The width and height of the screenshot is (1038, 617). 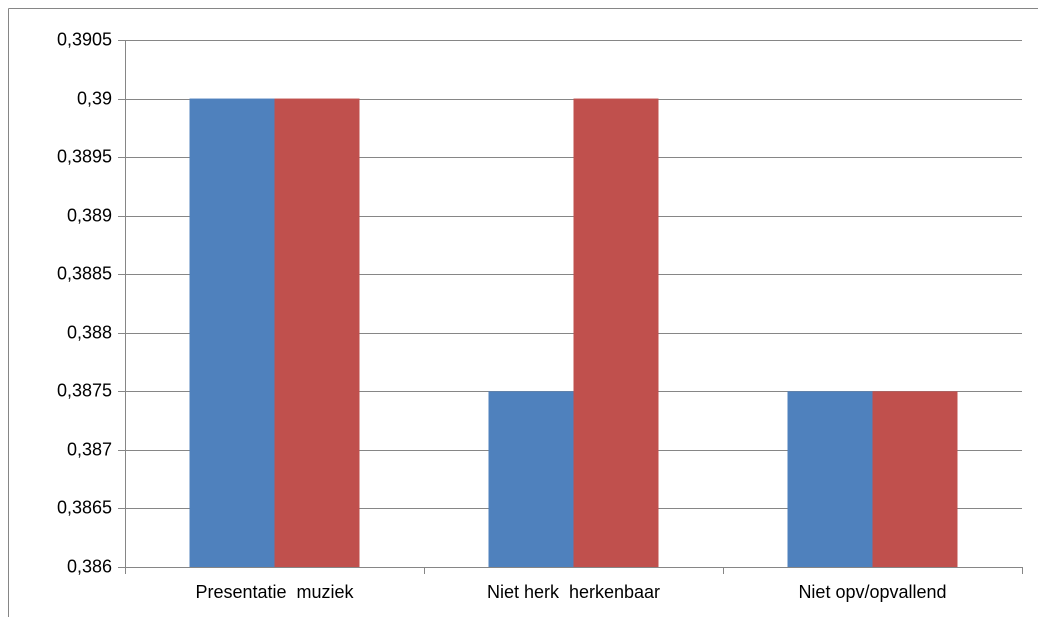 What do you see at coordinates (89, 215) in the screenshot?
I see `y-tick-label: 0,389` at bounding box center [89, 215].